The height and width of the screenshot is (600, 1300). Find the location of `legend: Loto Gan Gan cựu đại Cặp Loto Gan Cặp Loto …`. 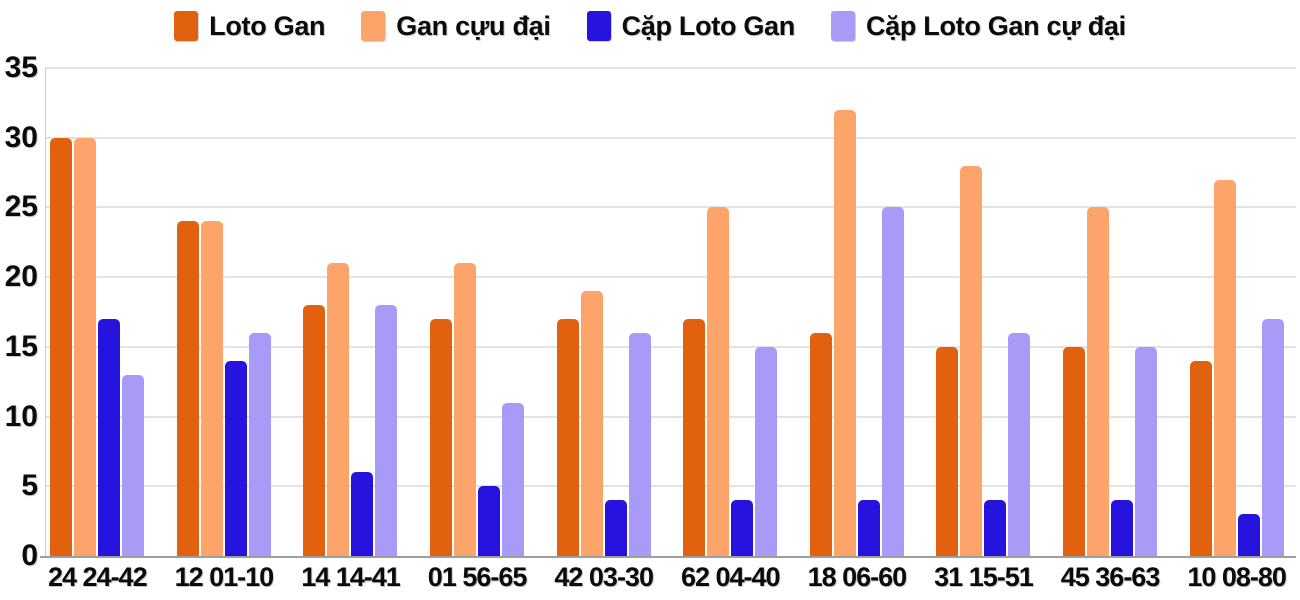

legend: Loto Gan Gan cựu đại Cặp Loto Gan Cặp Loto … is located at coordinates (650, 26).